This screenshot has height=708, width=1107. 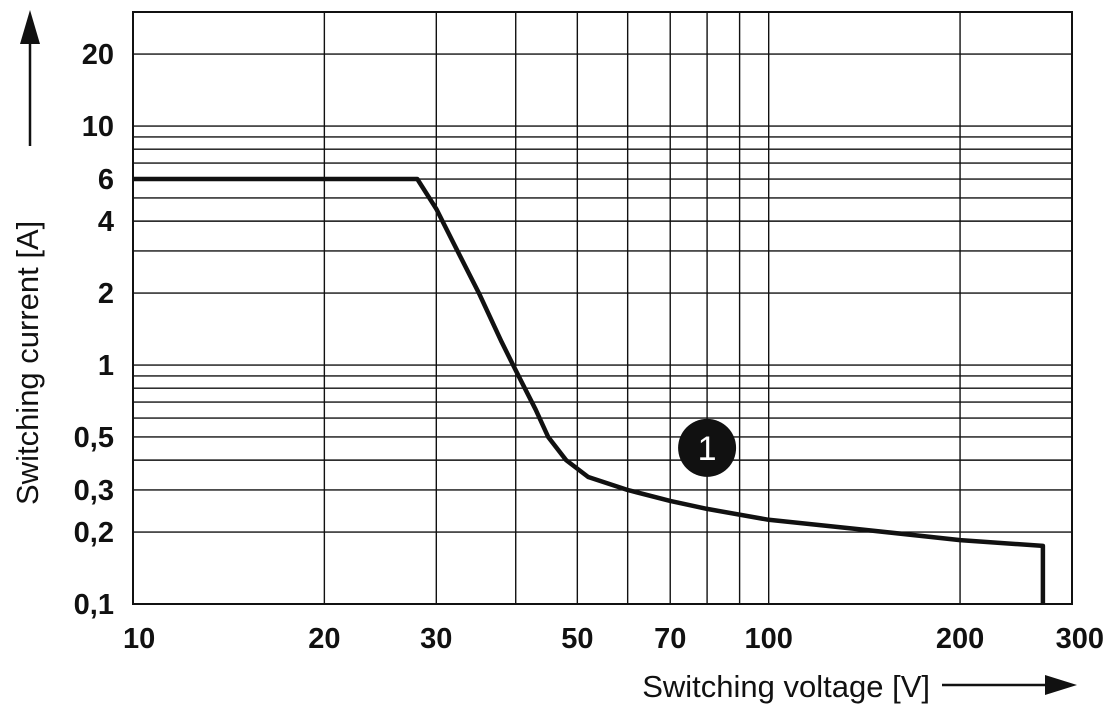 What do you see at coordinates (613, 639) in the screenshot?
I see `x-tick-labels: 10 20 30 50 70 100 200 300` at bounding box center [613, 639].